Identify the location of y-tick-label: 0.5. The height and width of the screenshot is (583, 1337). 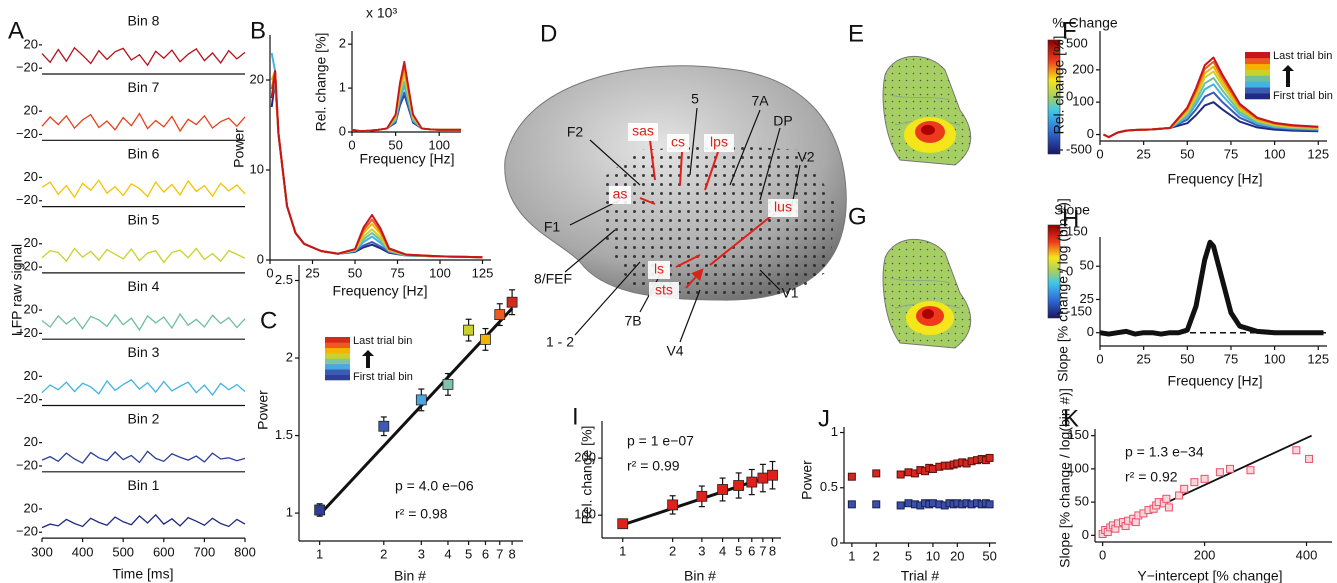
(829, 486).